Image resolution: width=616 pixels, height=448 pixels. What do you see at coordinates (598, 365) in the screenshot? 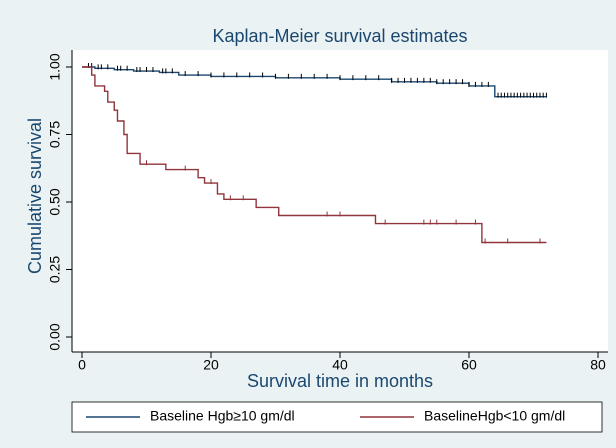
I see `x-tick-label: 80` at bounding box center [598, 365].